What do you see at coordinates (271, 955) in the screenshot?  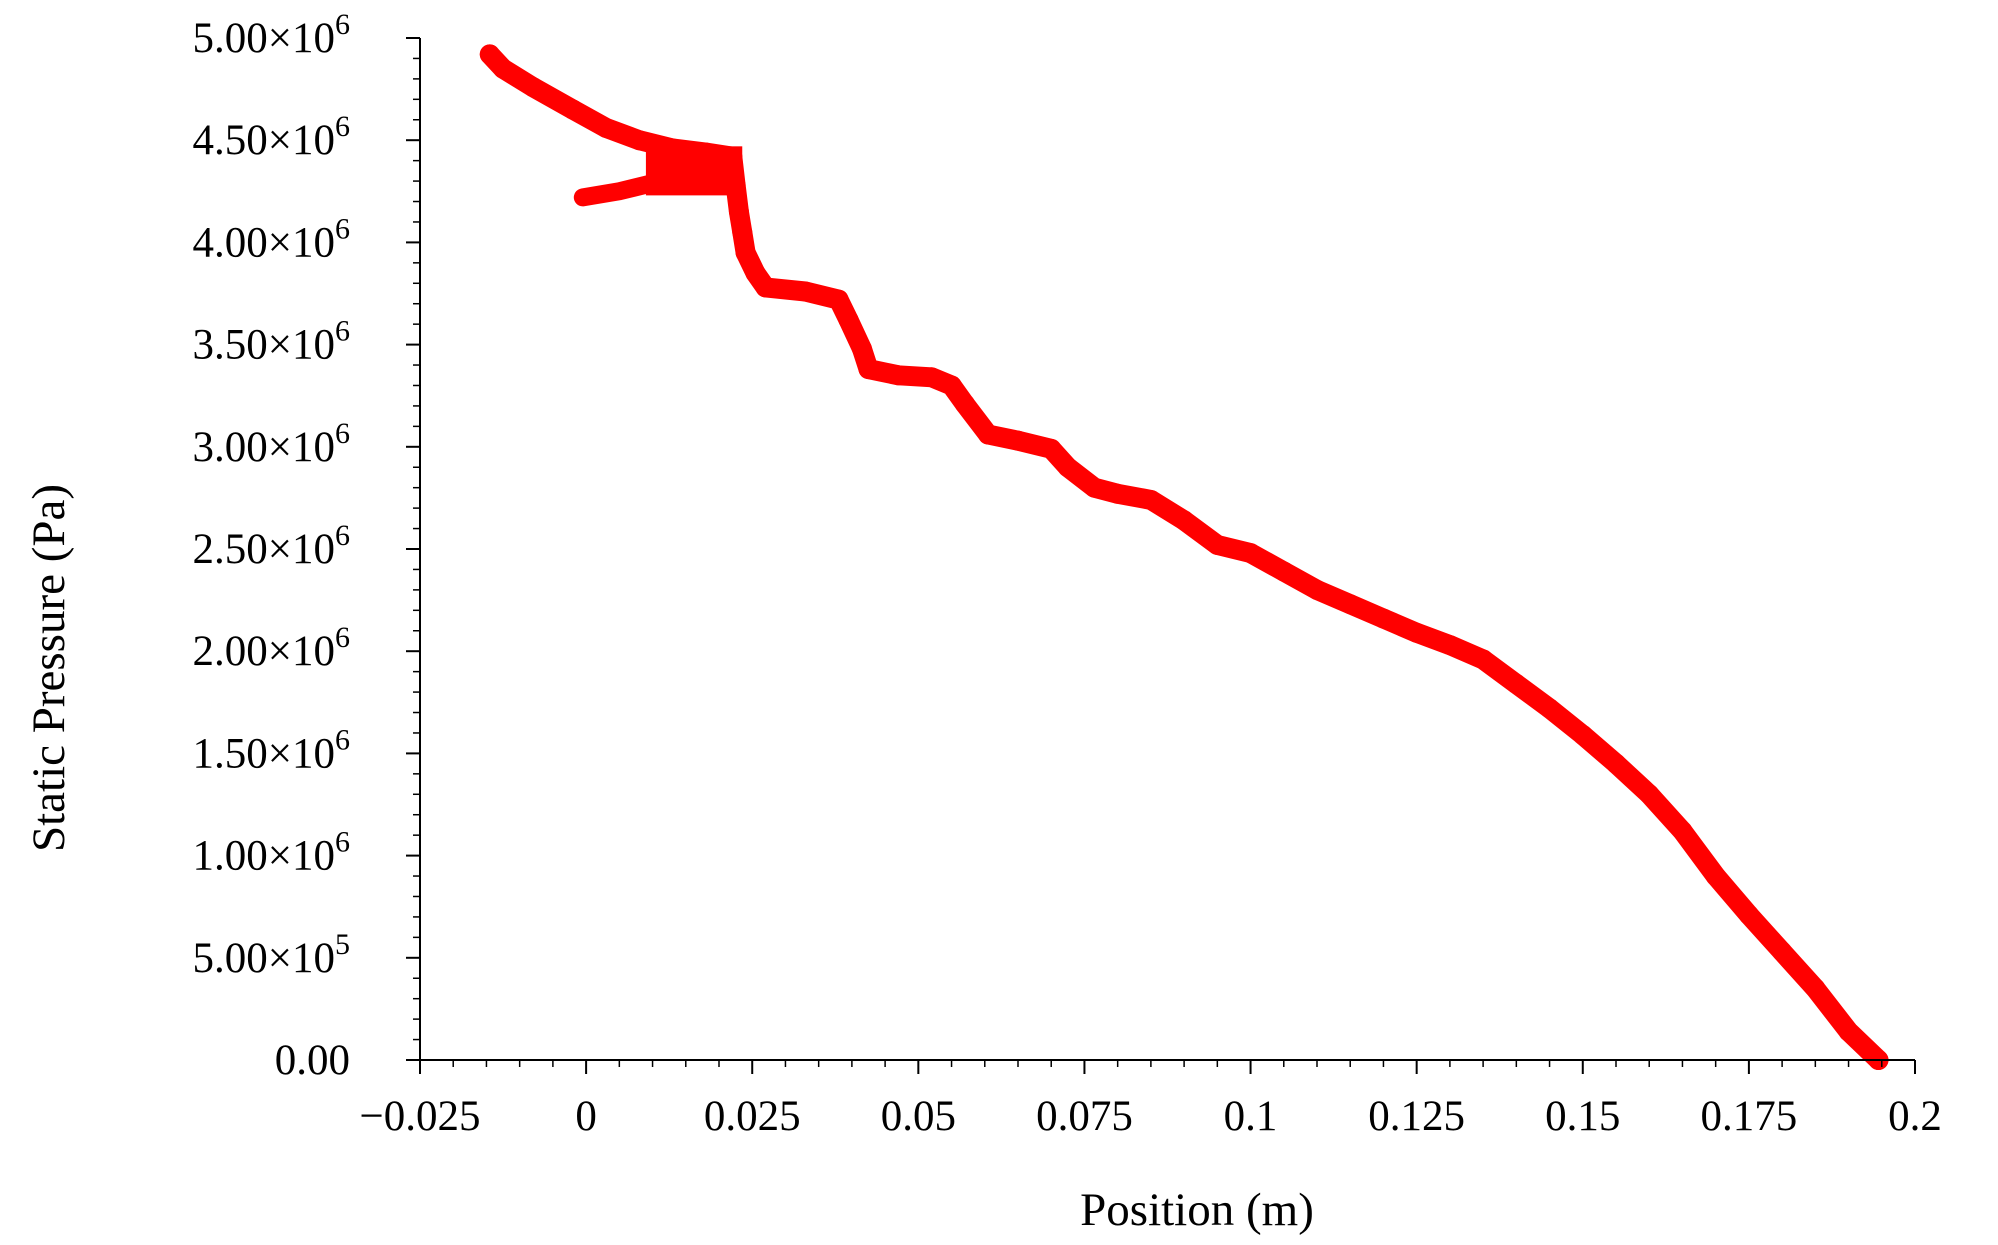 I see `y-tick-label: 5.00×10⁵` at bounding box center [271, 955].